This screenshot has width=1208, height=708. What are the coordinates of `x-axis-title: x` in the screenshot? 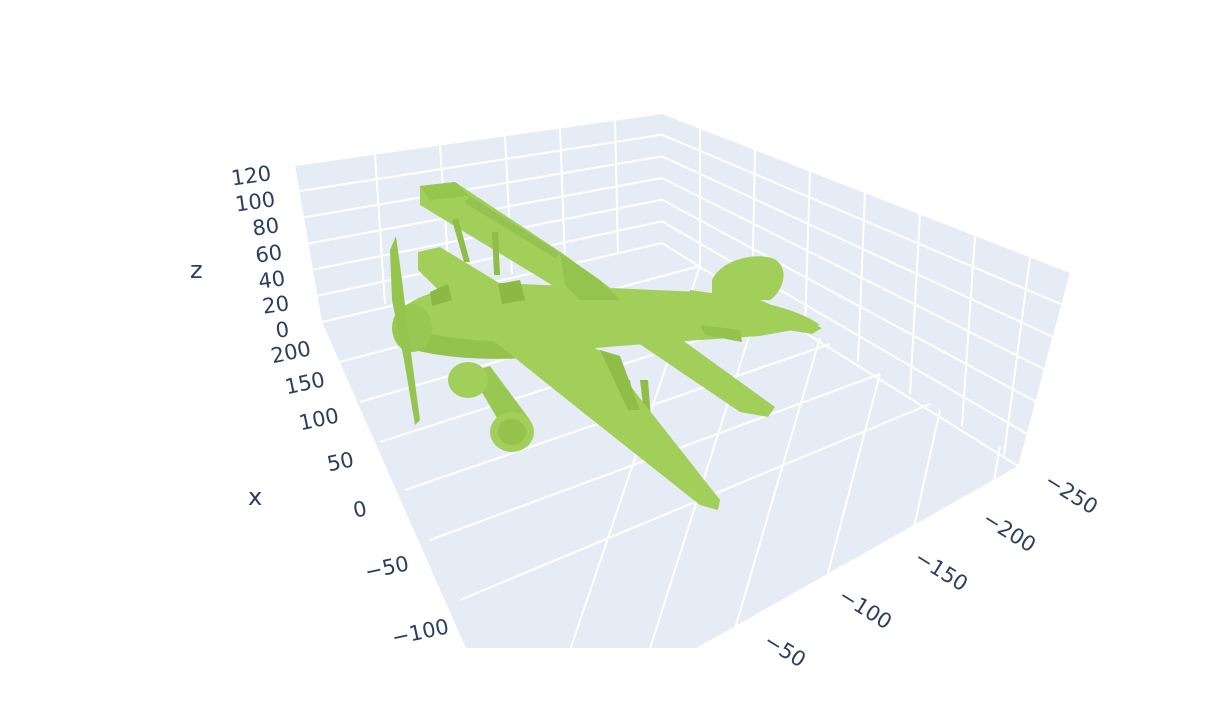 It's located at (255, 497).